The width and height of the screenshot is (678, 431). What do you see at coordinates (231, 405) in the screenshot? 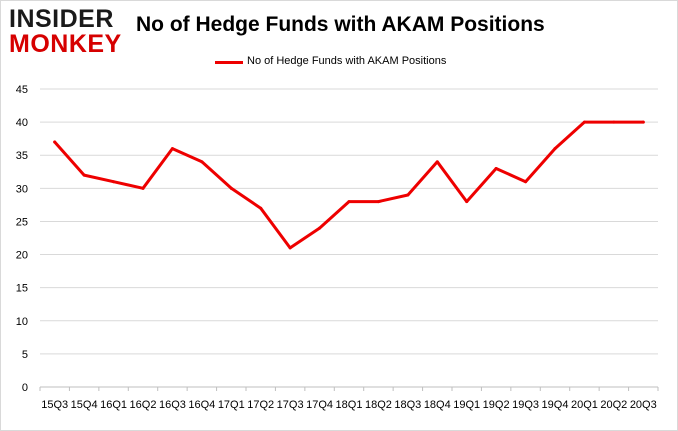
I see `x-tick-label-17Q1: 17Q1` at bounding box center [231, 405].